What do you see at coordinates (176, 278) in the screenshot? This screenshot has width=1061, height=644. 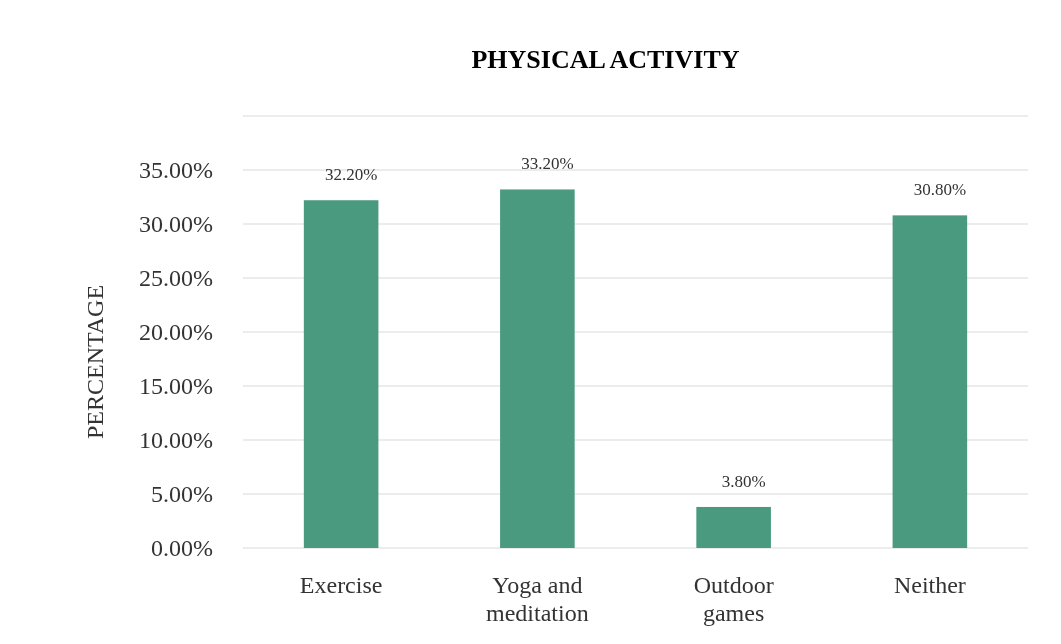 I see `y-tick-label: 25.00%` at bounding box center [176, 278].